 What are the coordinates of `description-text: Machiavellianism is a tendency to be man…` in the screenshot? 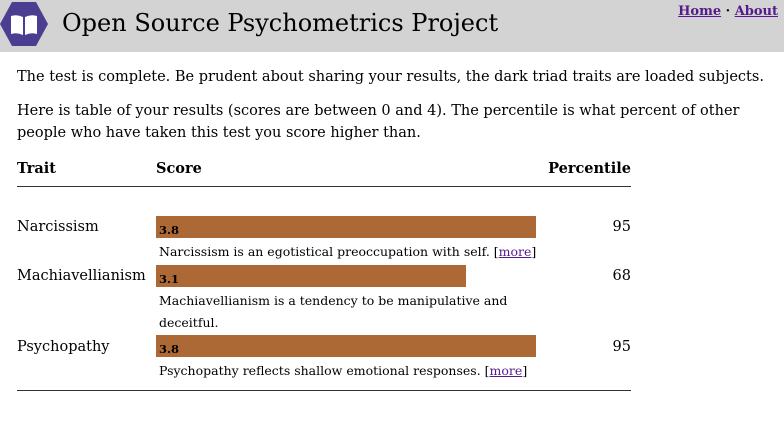 It's located at (333, 311).